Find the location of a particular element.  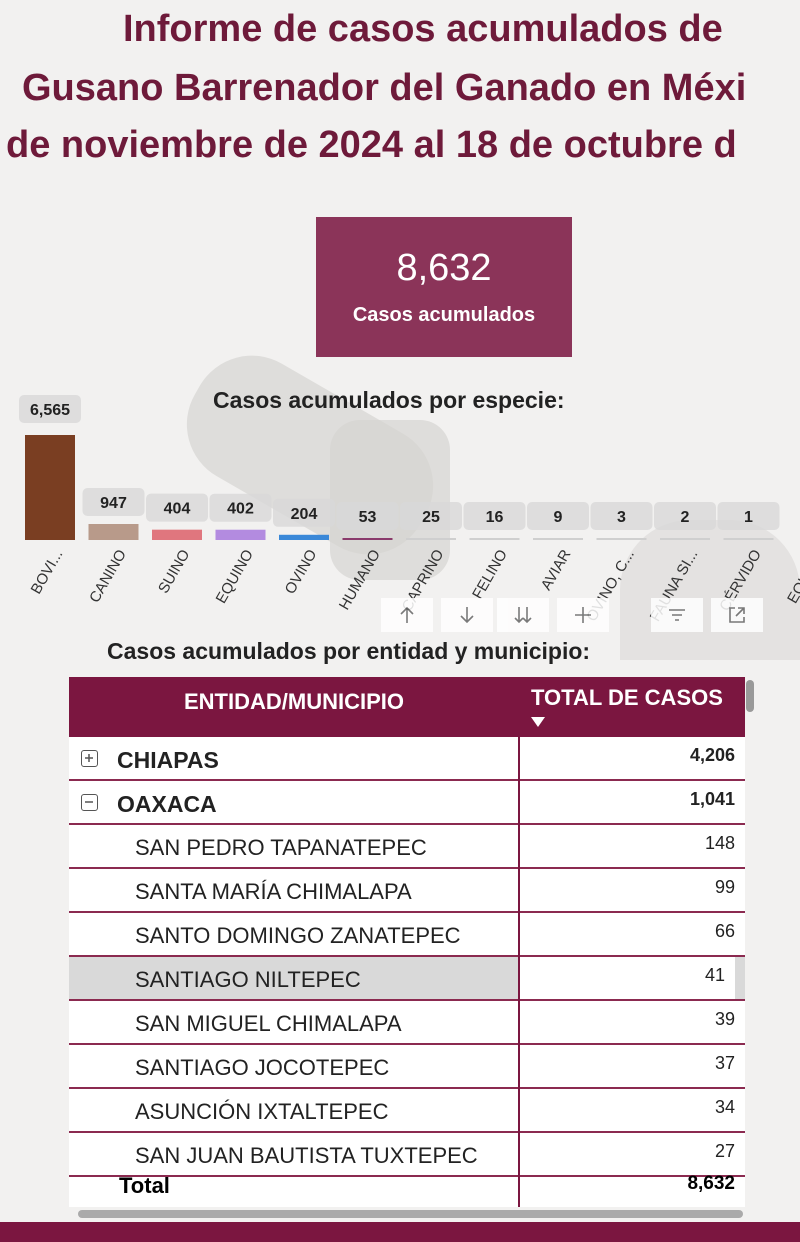

bar-faunasi is located at coordinates (685, 539).